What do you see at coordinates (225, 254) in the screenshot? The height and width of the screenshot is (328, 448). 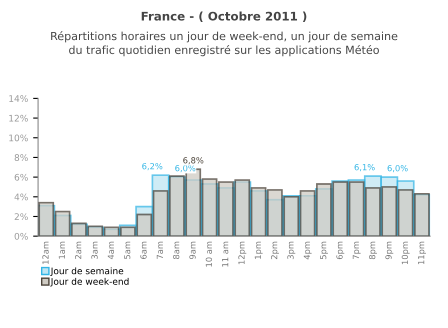 I see `x-tick-label: 11 am` at bounding box center [225, 254].